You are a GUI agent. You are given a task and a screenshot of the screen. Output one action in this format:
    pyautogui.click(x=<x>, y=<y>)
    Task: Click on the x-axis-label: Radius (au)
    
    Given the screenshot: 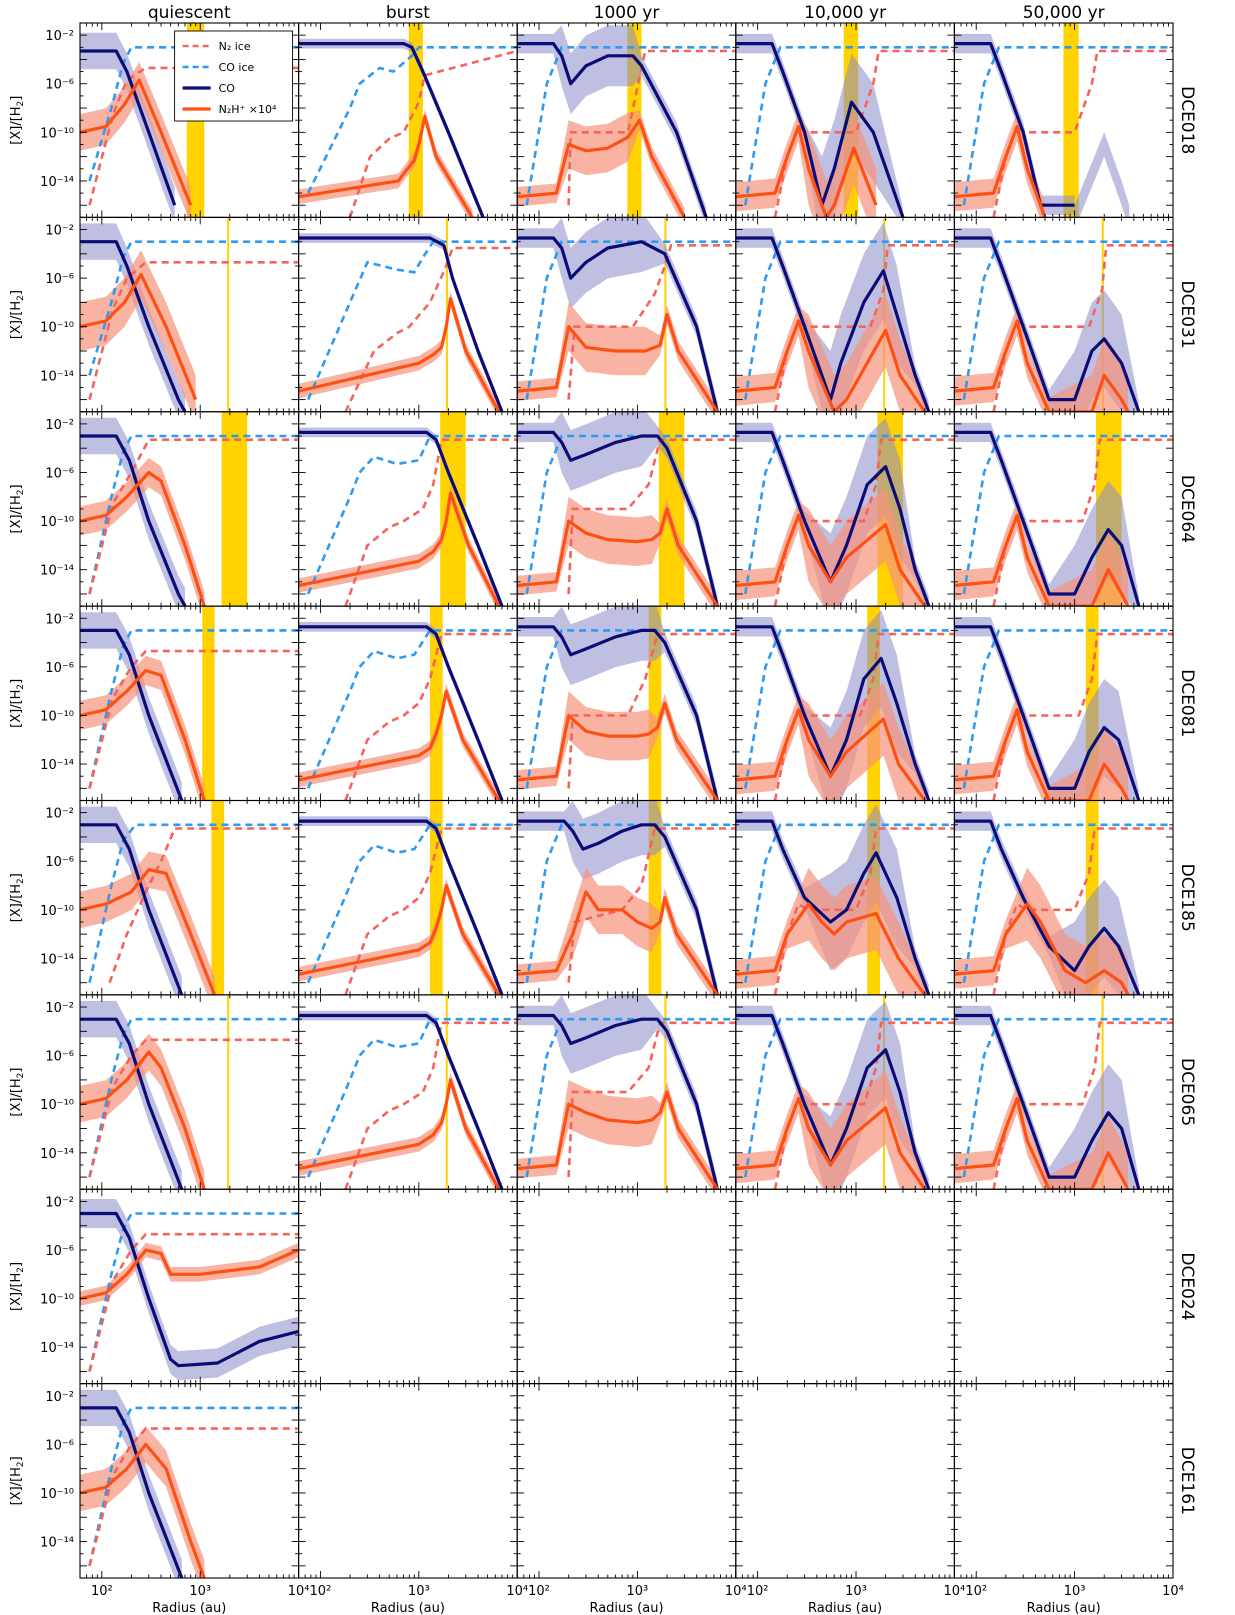 What is the action you would take?
    pyautogui.click(x=189, y=1608)
    